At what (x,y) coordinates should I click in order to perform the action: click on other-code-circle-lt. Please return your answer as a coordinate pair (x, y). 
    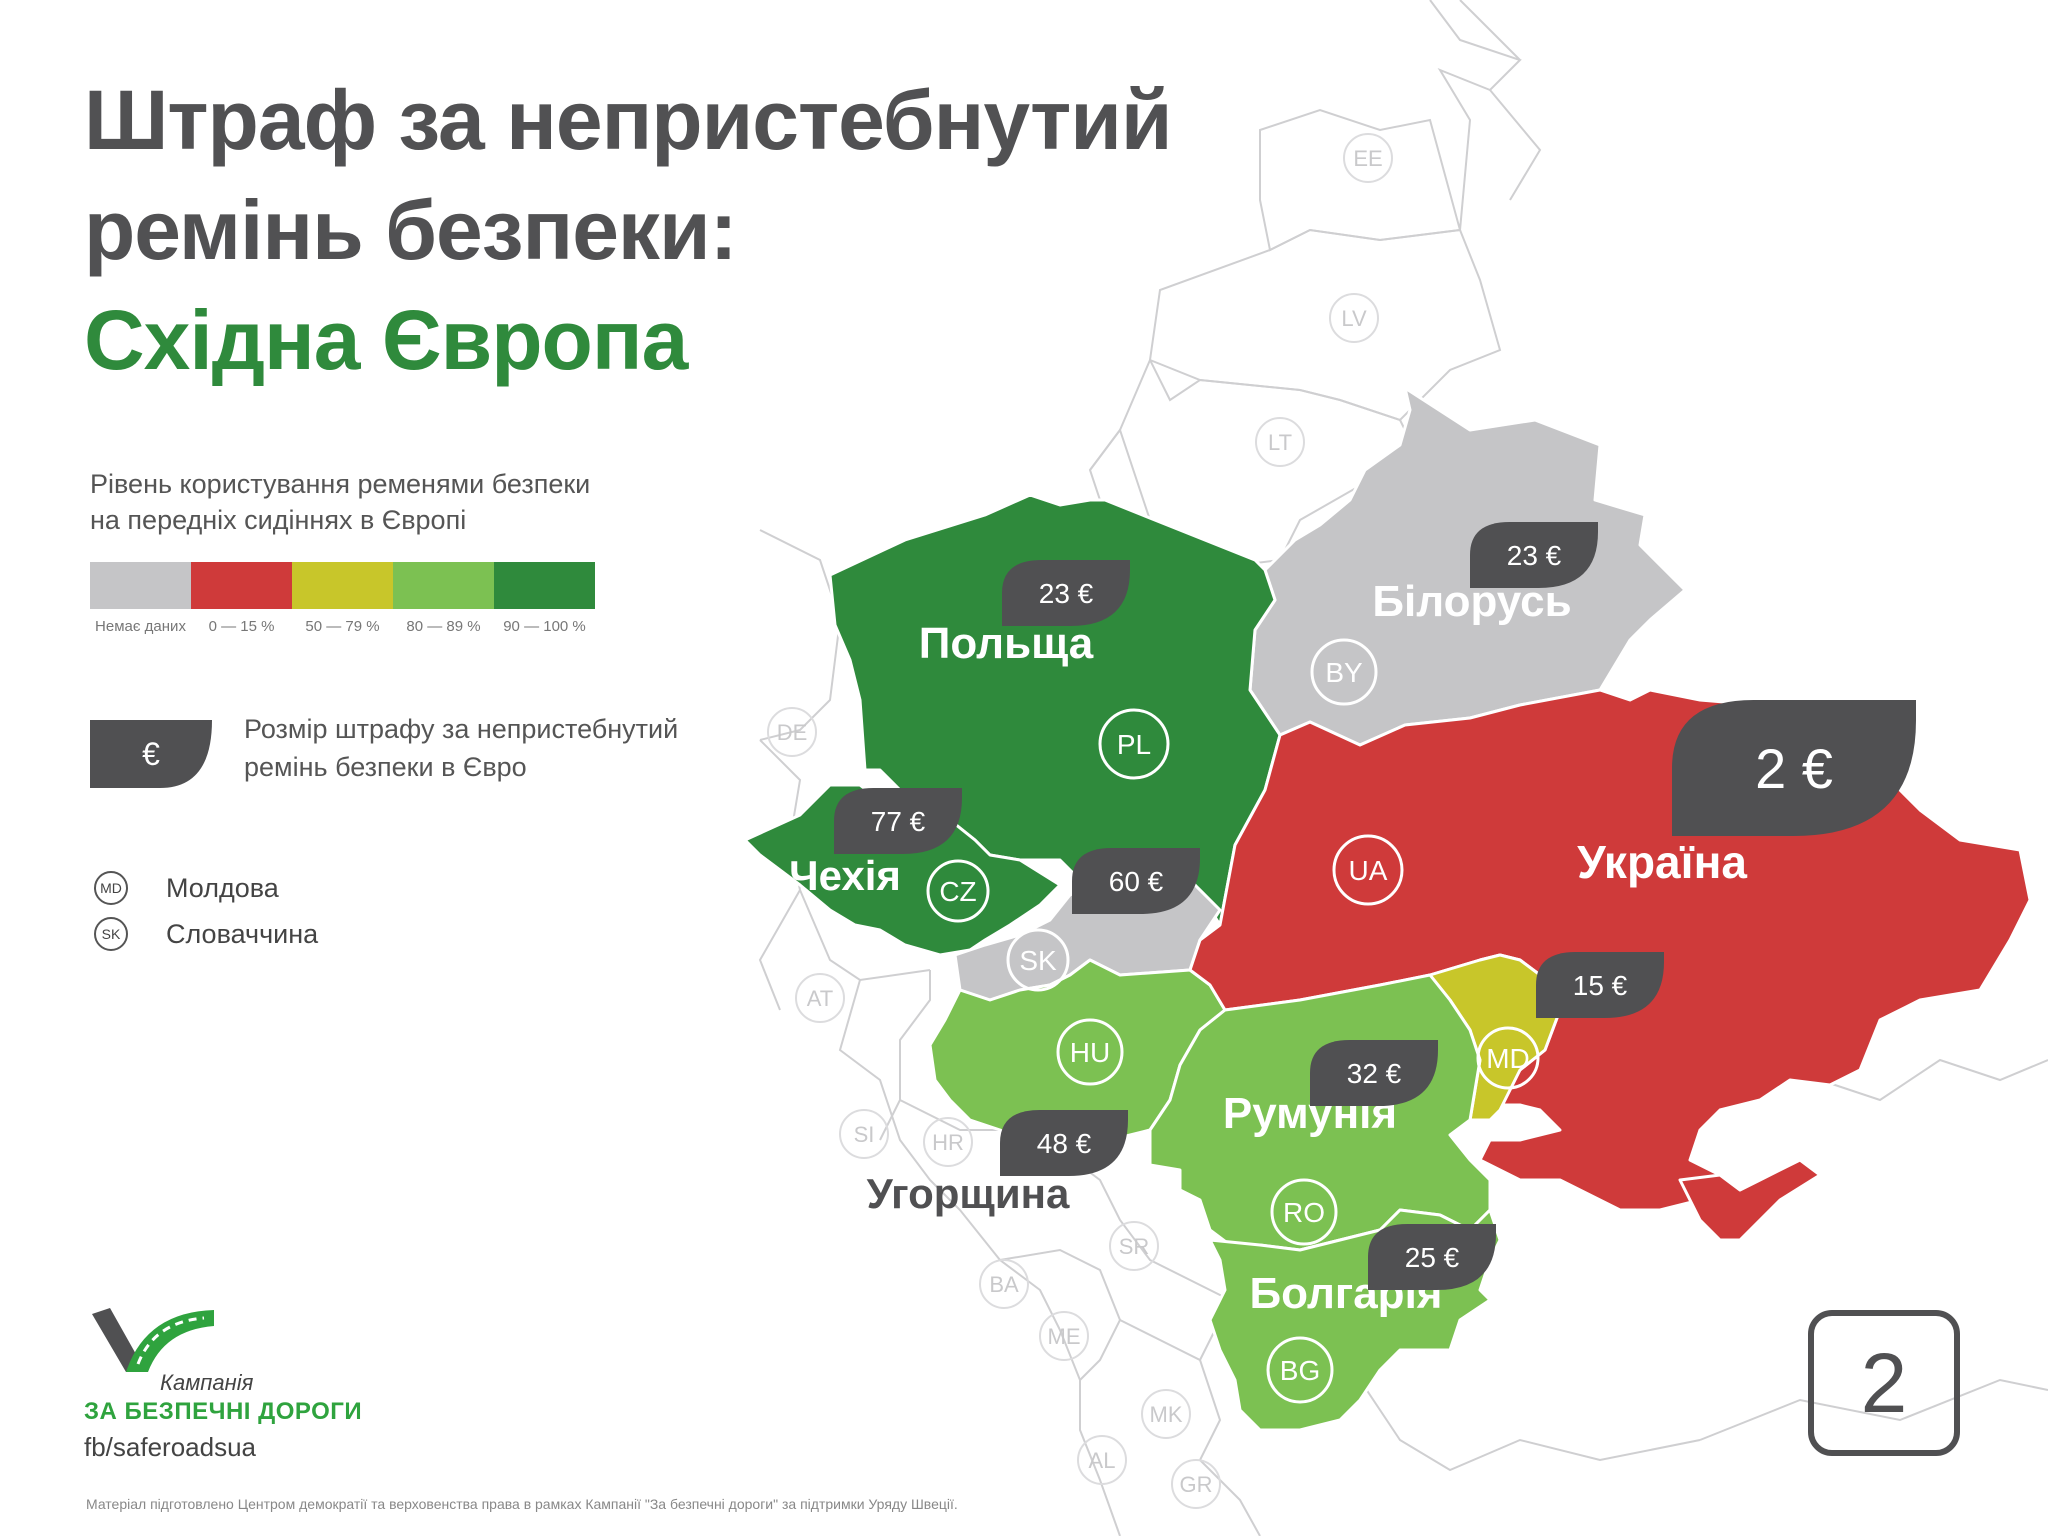
    Looking at the image, I should click on (1280, 442).